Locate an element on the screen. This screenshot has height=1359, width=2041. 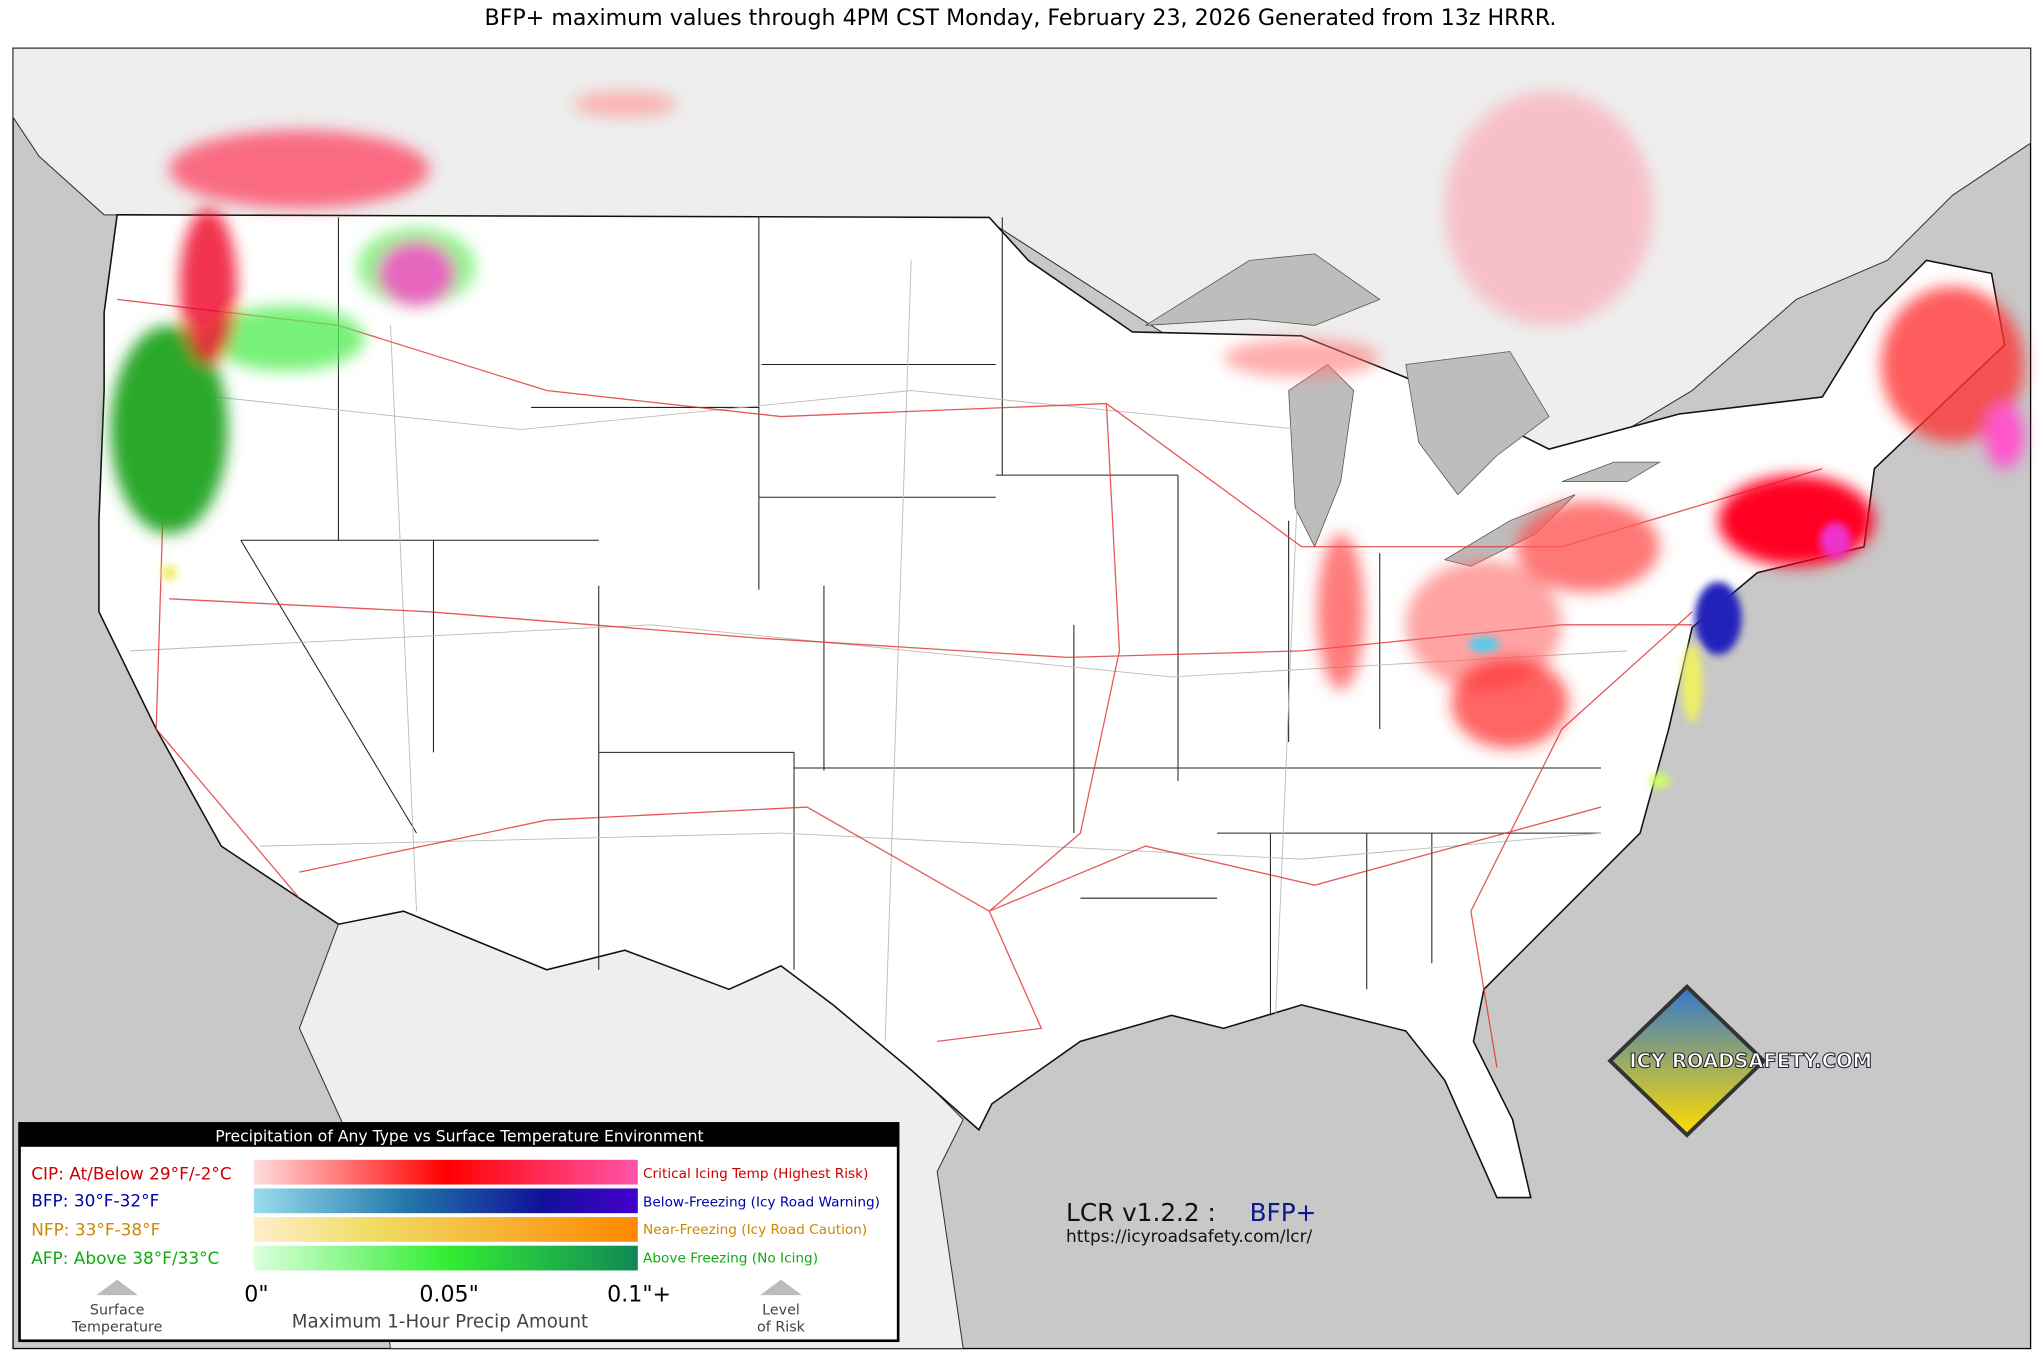
legend-label: CIP: At/Below 29°F/-2°C is located at coordinates (131, 1173).